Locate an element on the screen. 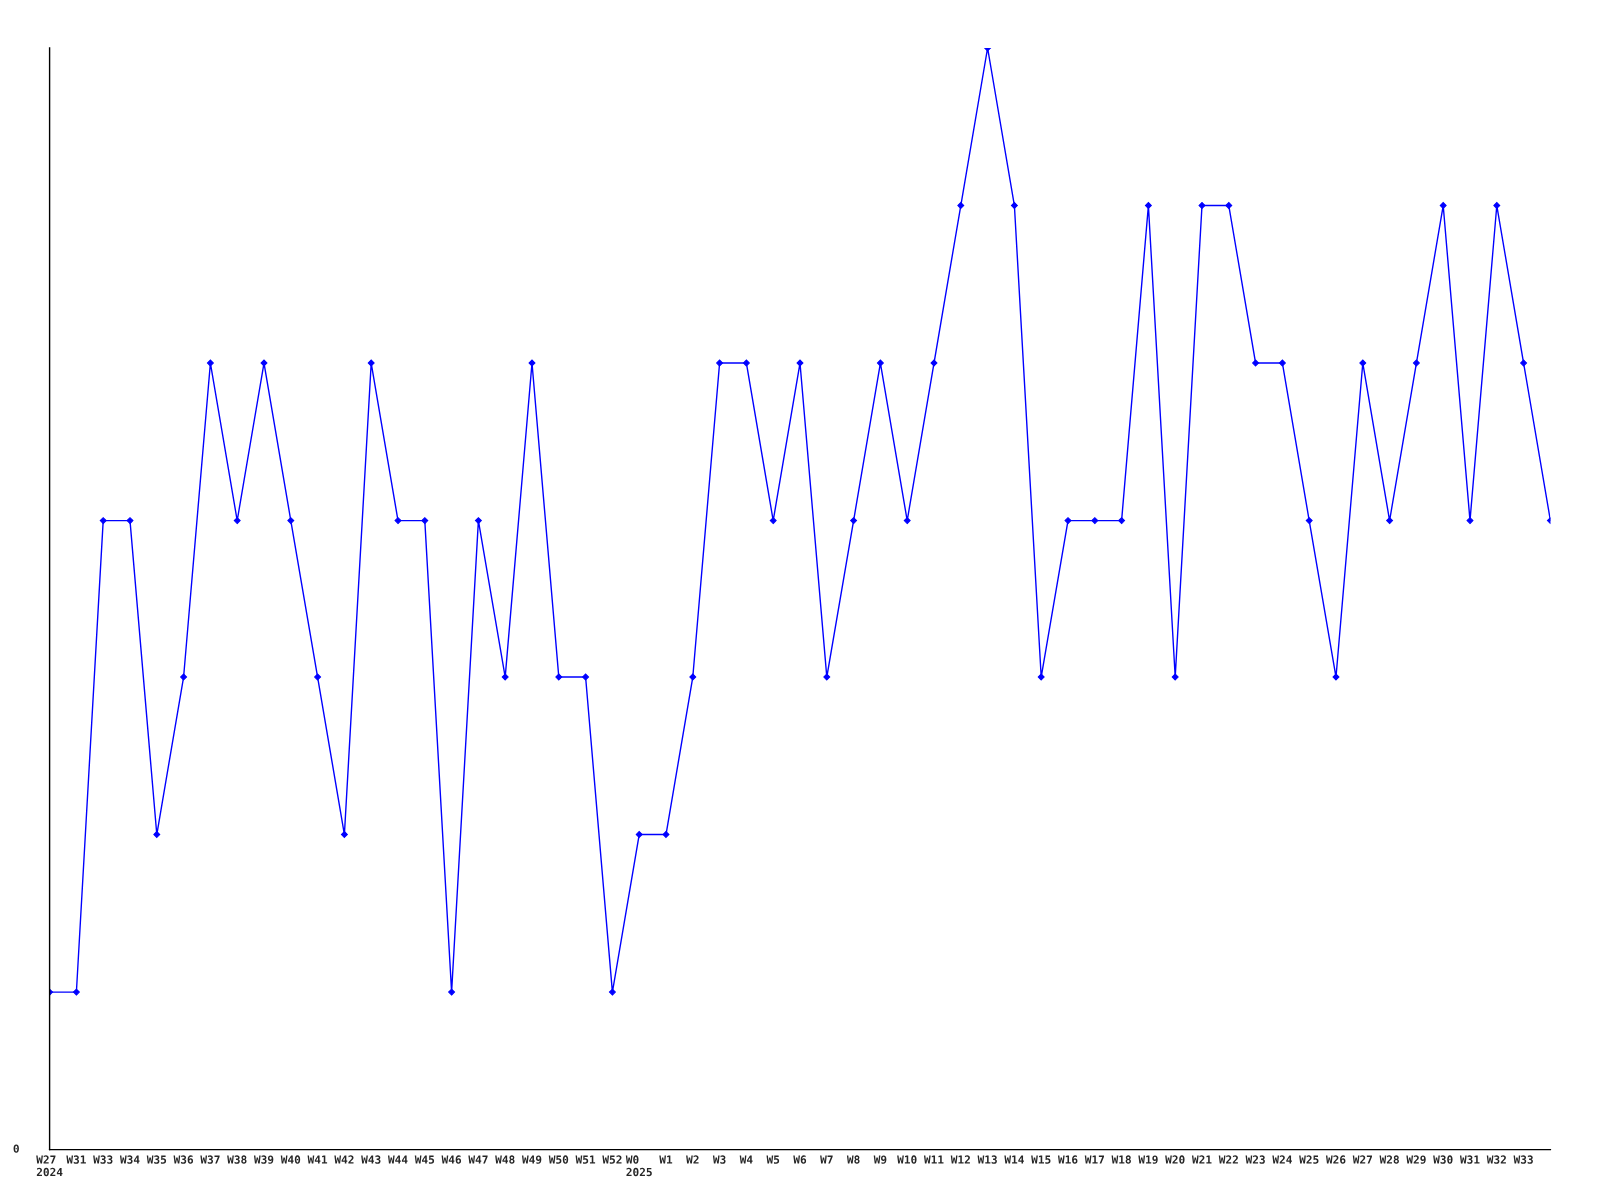 This screenshot has height=1200, width=1600. x-tick-label: W8 is located at coordinates (853, 1159).